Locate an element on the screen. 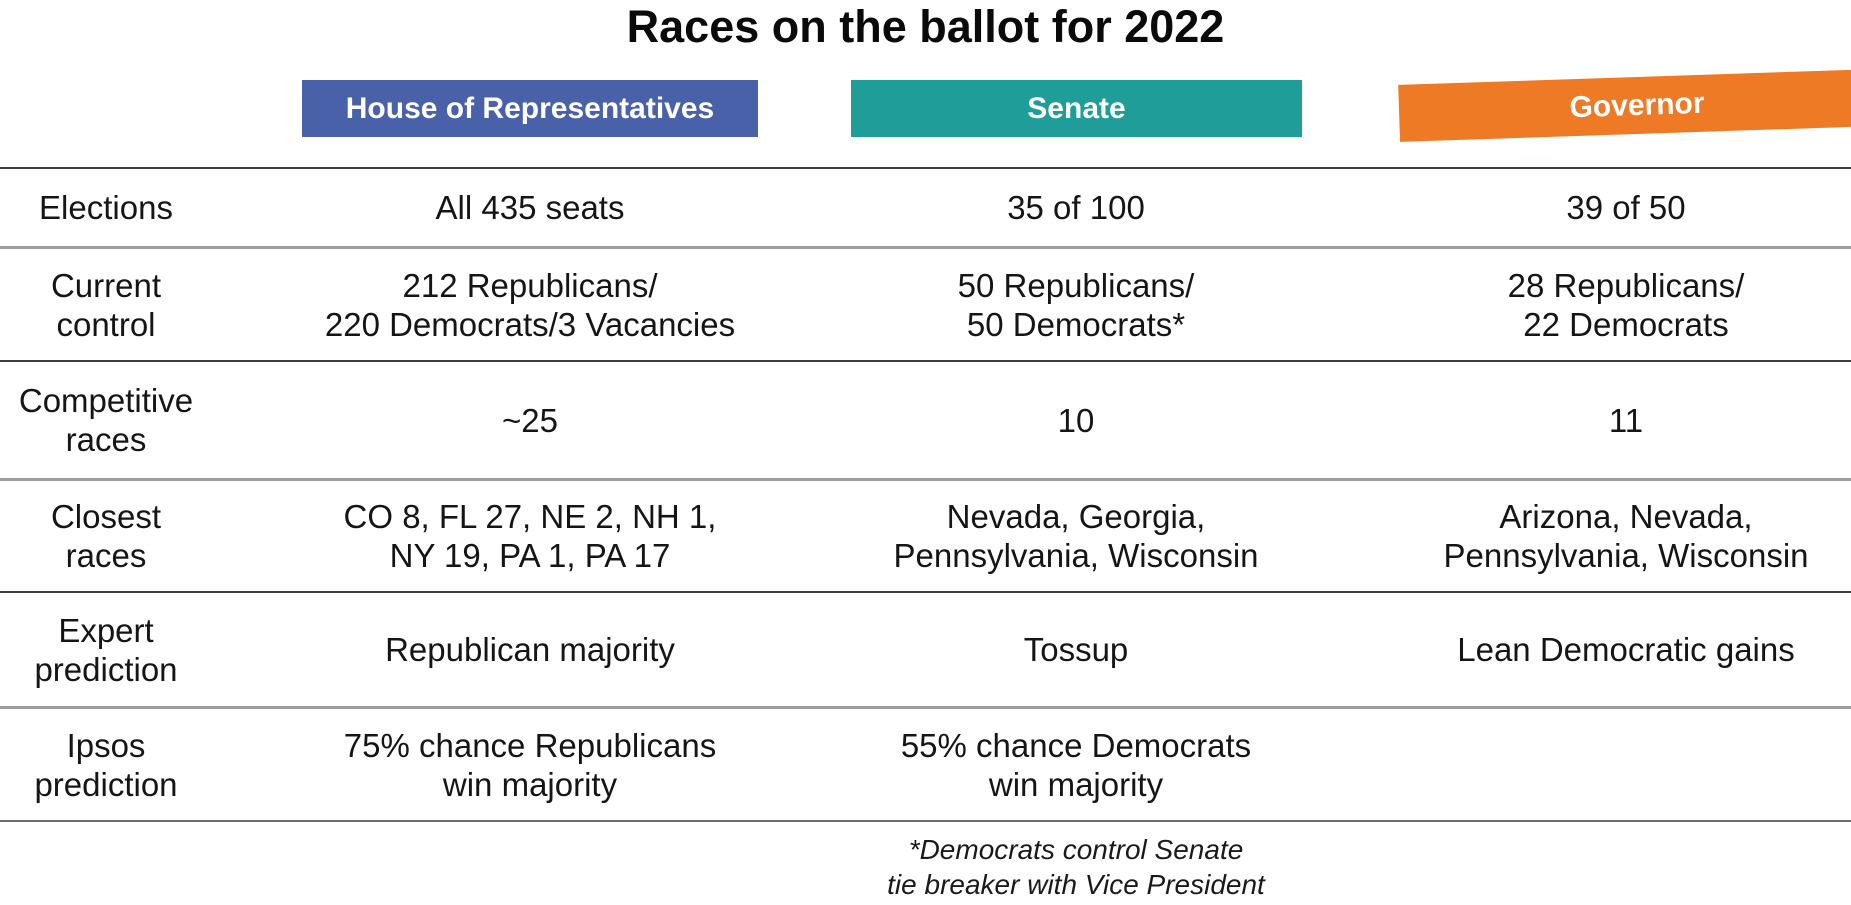  cell-competitive-races-house: ~25 is located at coordinates (530, 420).